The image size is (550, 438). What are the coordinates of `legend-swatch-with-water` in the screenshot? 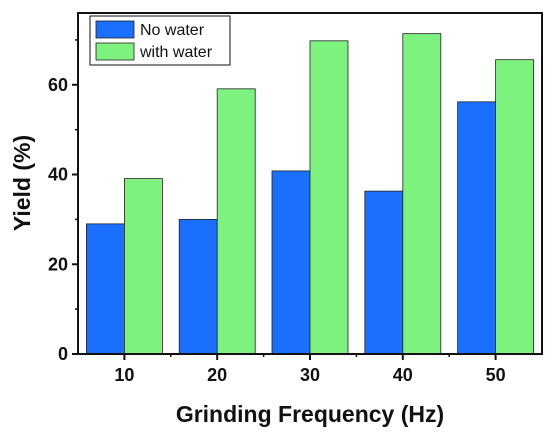 It's located at (115, 51).